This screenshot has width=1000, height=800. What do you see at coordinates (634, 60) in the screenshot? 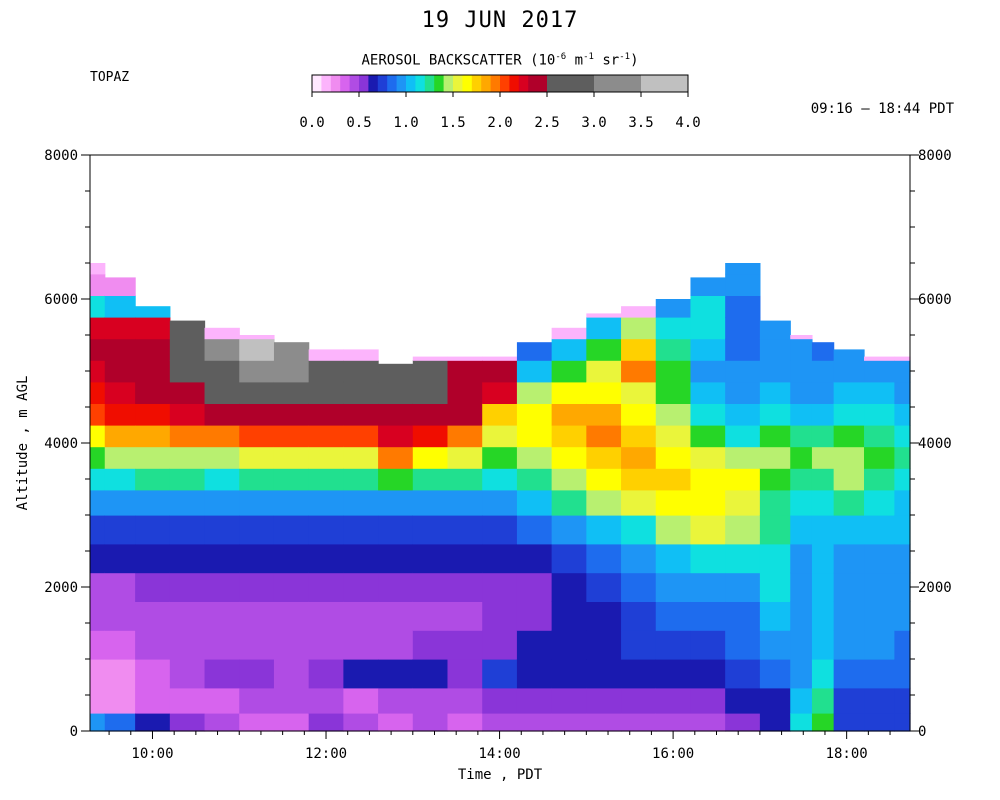
I see `colorbar-title-text: )` at bounding box center [634, 60].